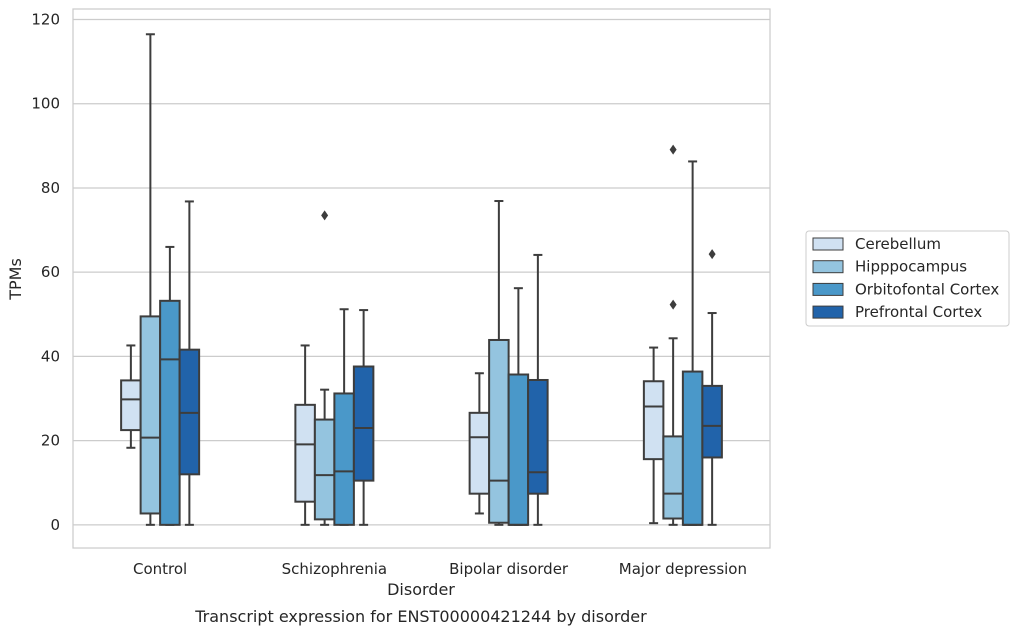  What do you see at coordinates (160, 569) in the screenshot?
I see `x-tick-label: Control` at bounding box center [160, 569].